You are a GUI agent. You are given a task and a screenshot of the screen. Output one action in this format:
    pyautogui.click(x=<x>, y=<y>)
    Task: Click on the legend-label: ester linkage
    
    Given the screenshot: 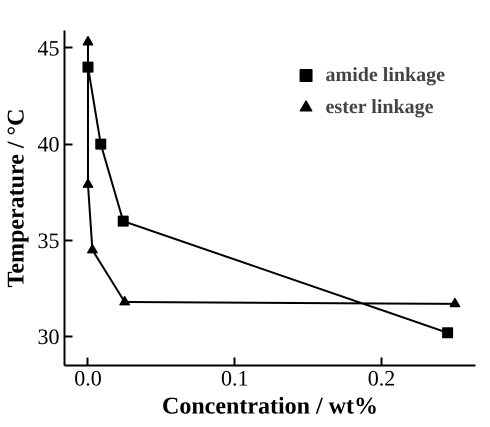 What is the action you would take?
    pyautogui.click(x=380, y=107)
    